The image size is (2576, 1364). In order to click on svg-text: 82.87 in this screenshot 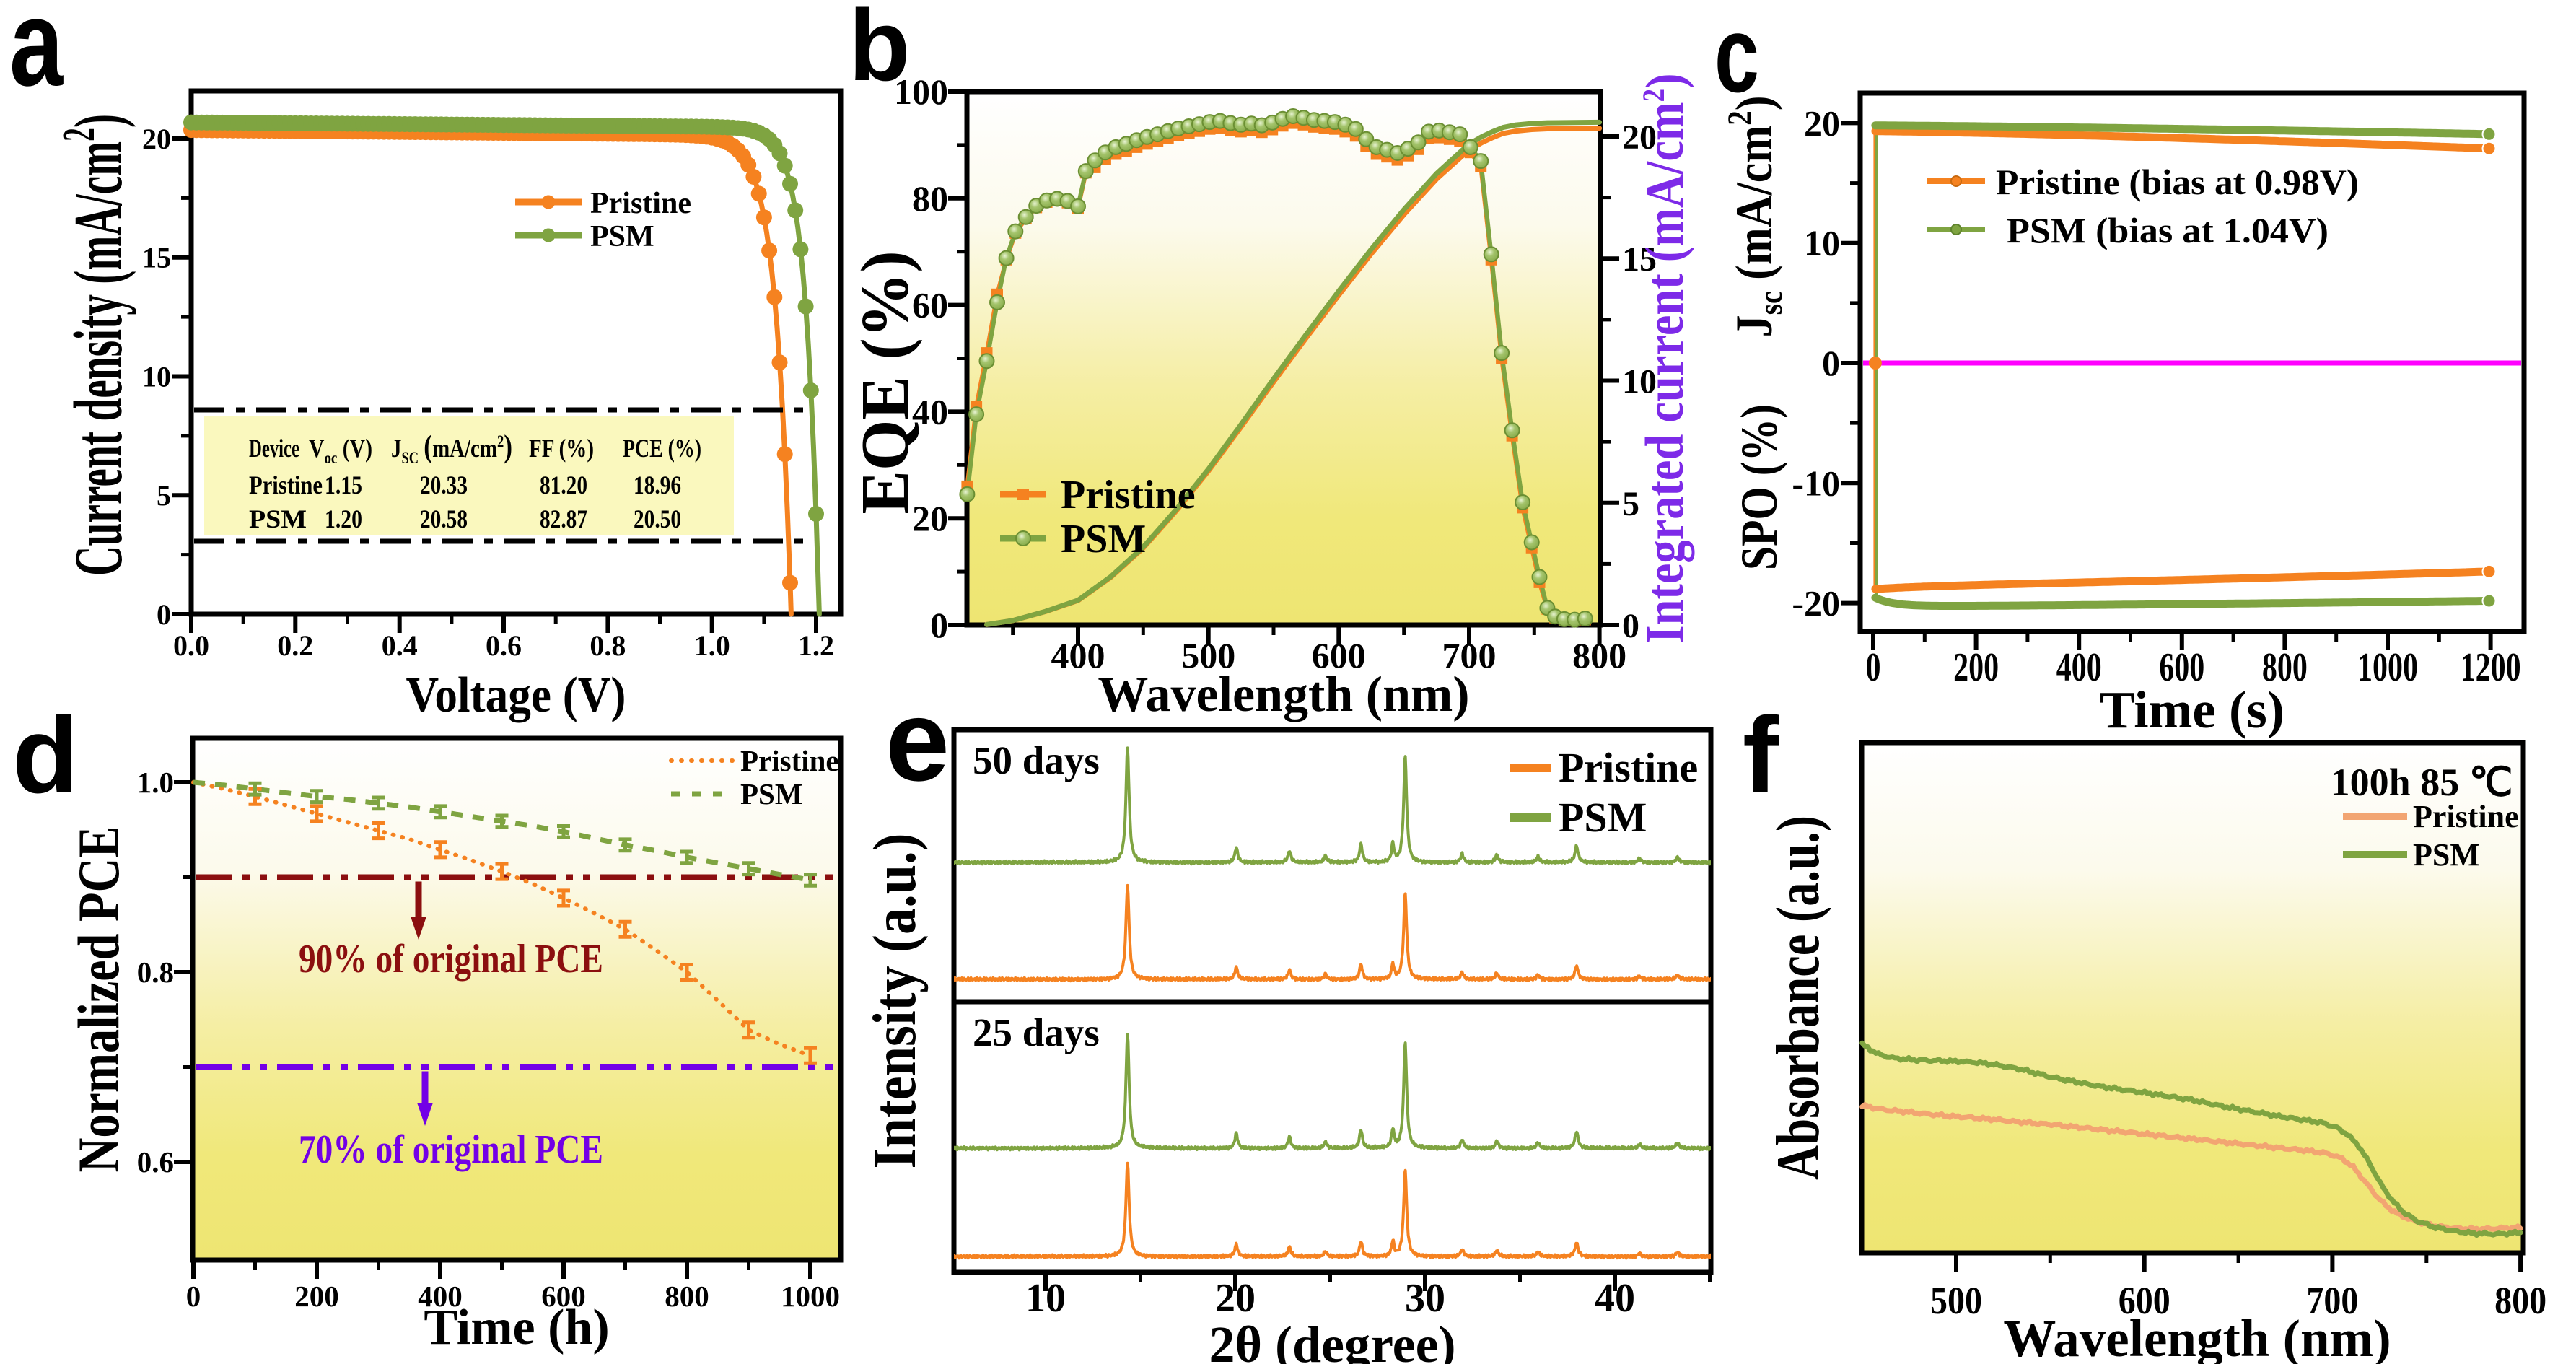, I will do `click(563, 518)`.